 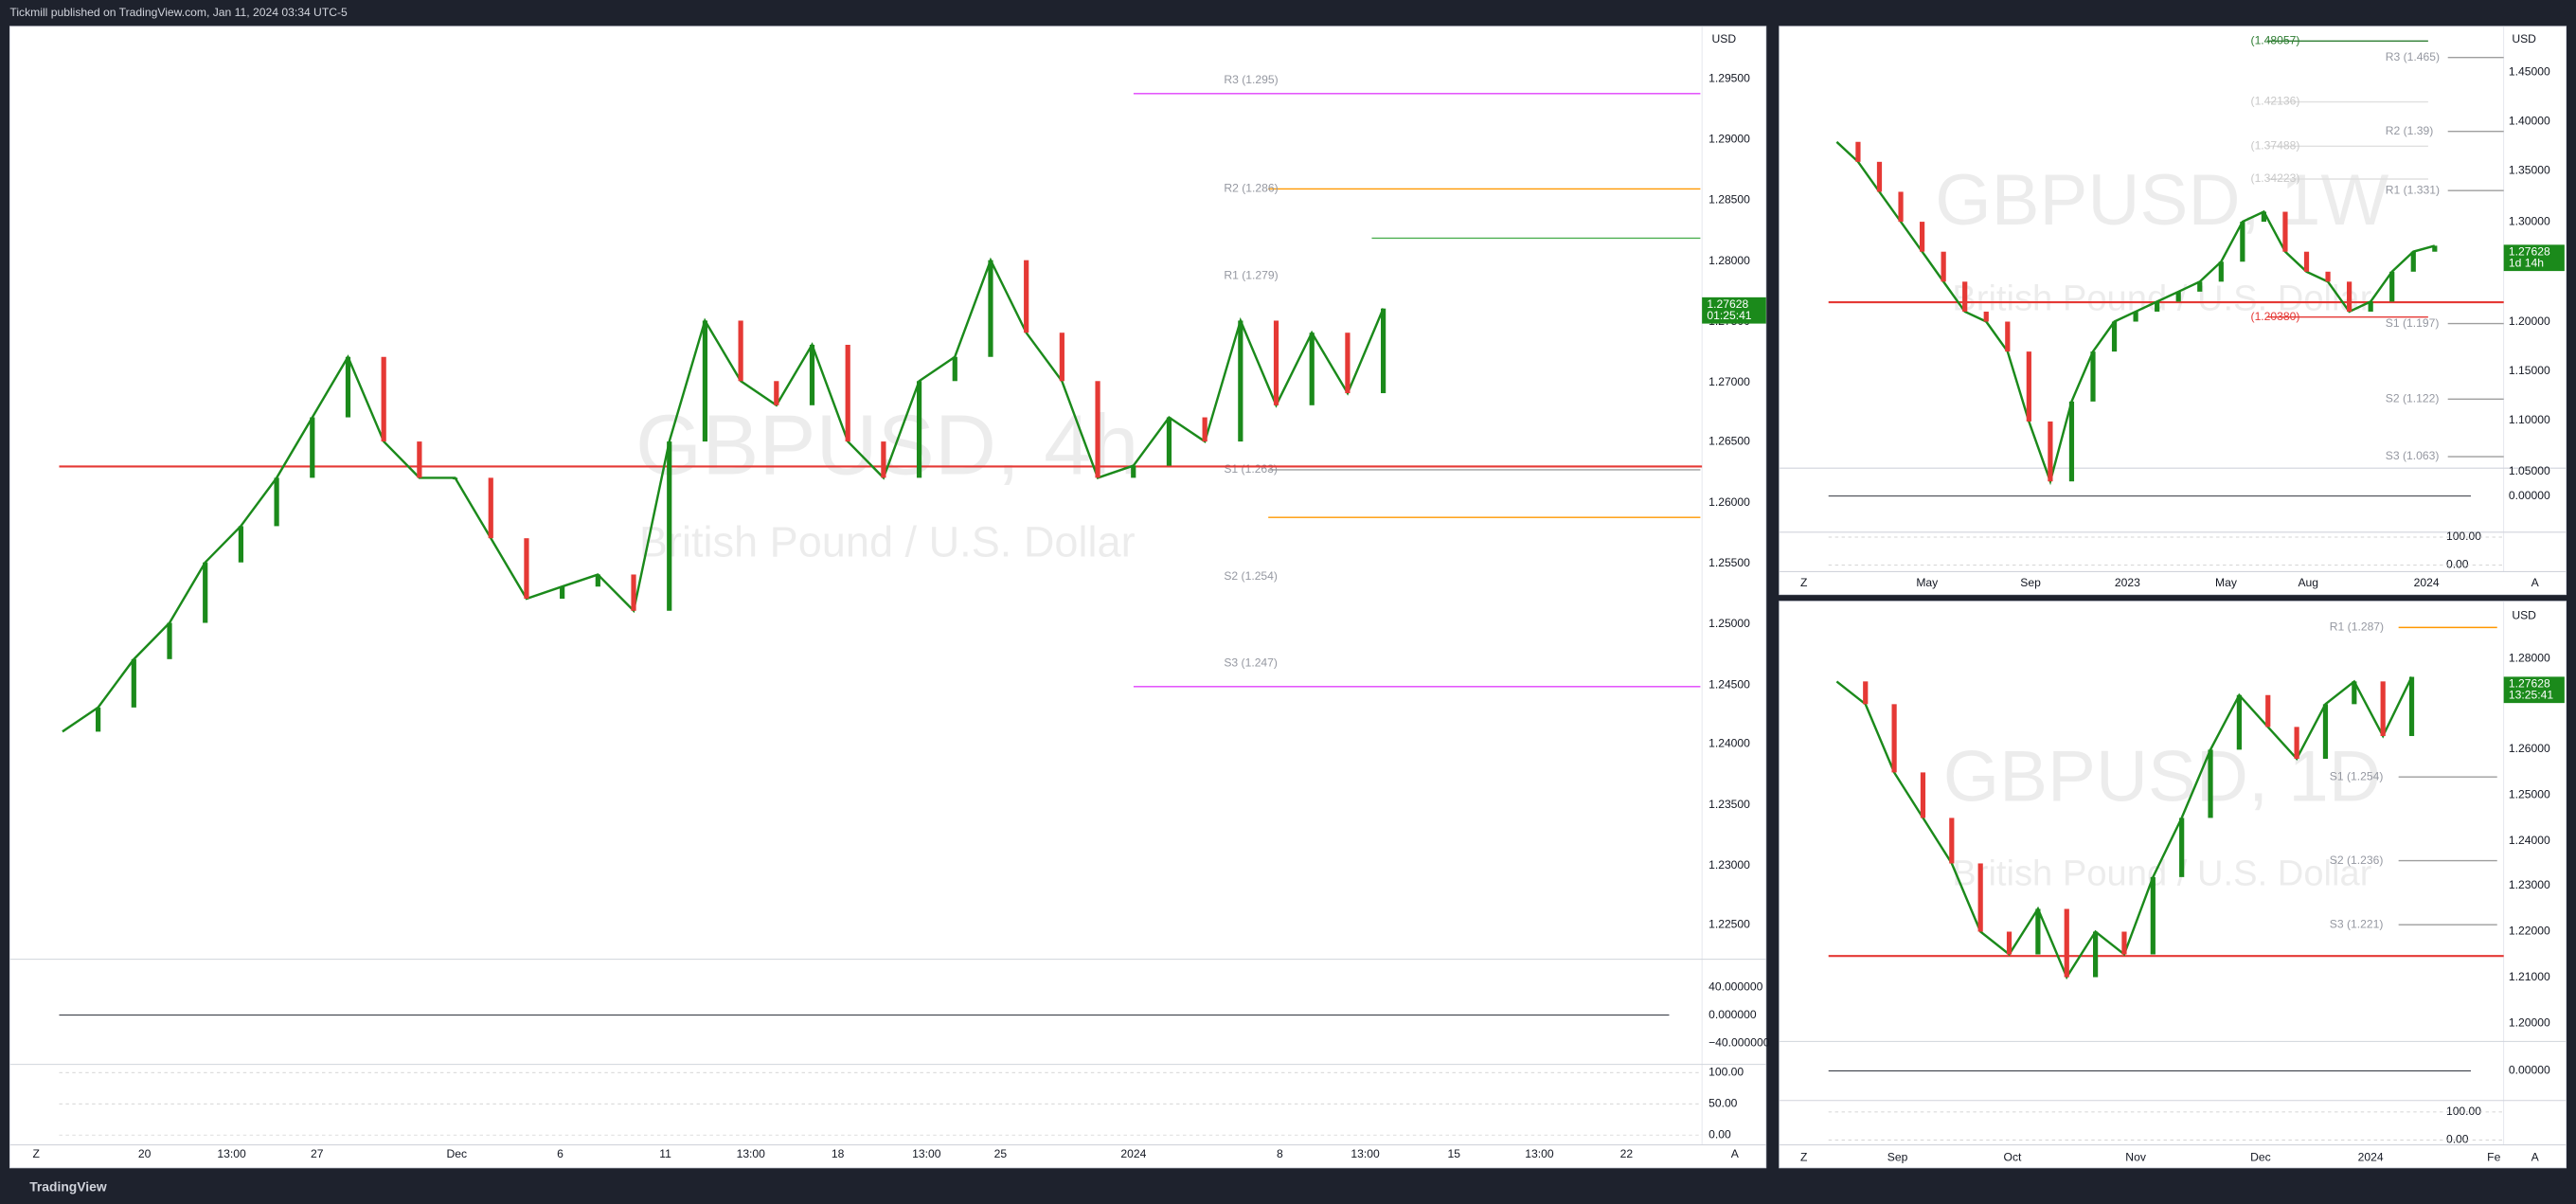 What do you see at coordinates (2529, 370) in the screenshot?
I see `price-axis-label: 1.15000` at bounding box center [2529, 370].